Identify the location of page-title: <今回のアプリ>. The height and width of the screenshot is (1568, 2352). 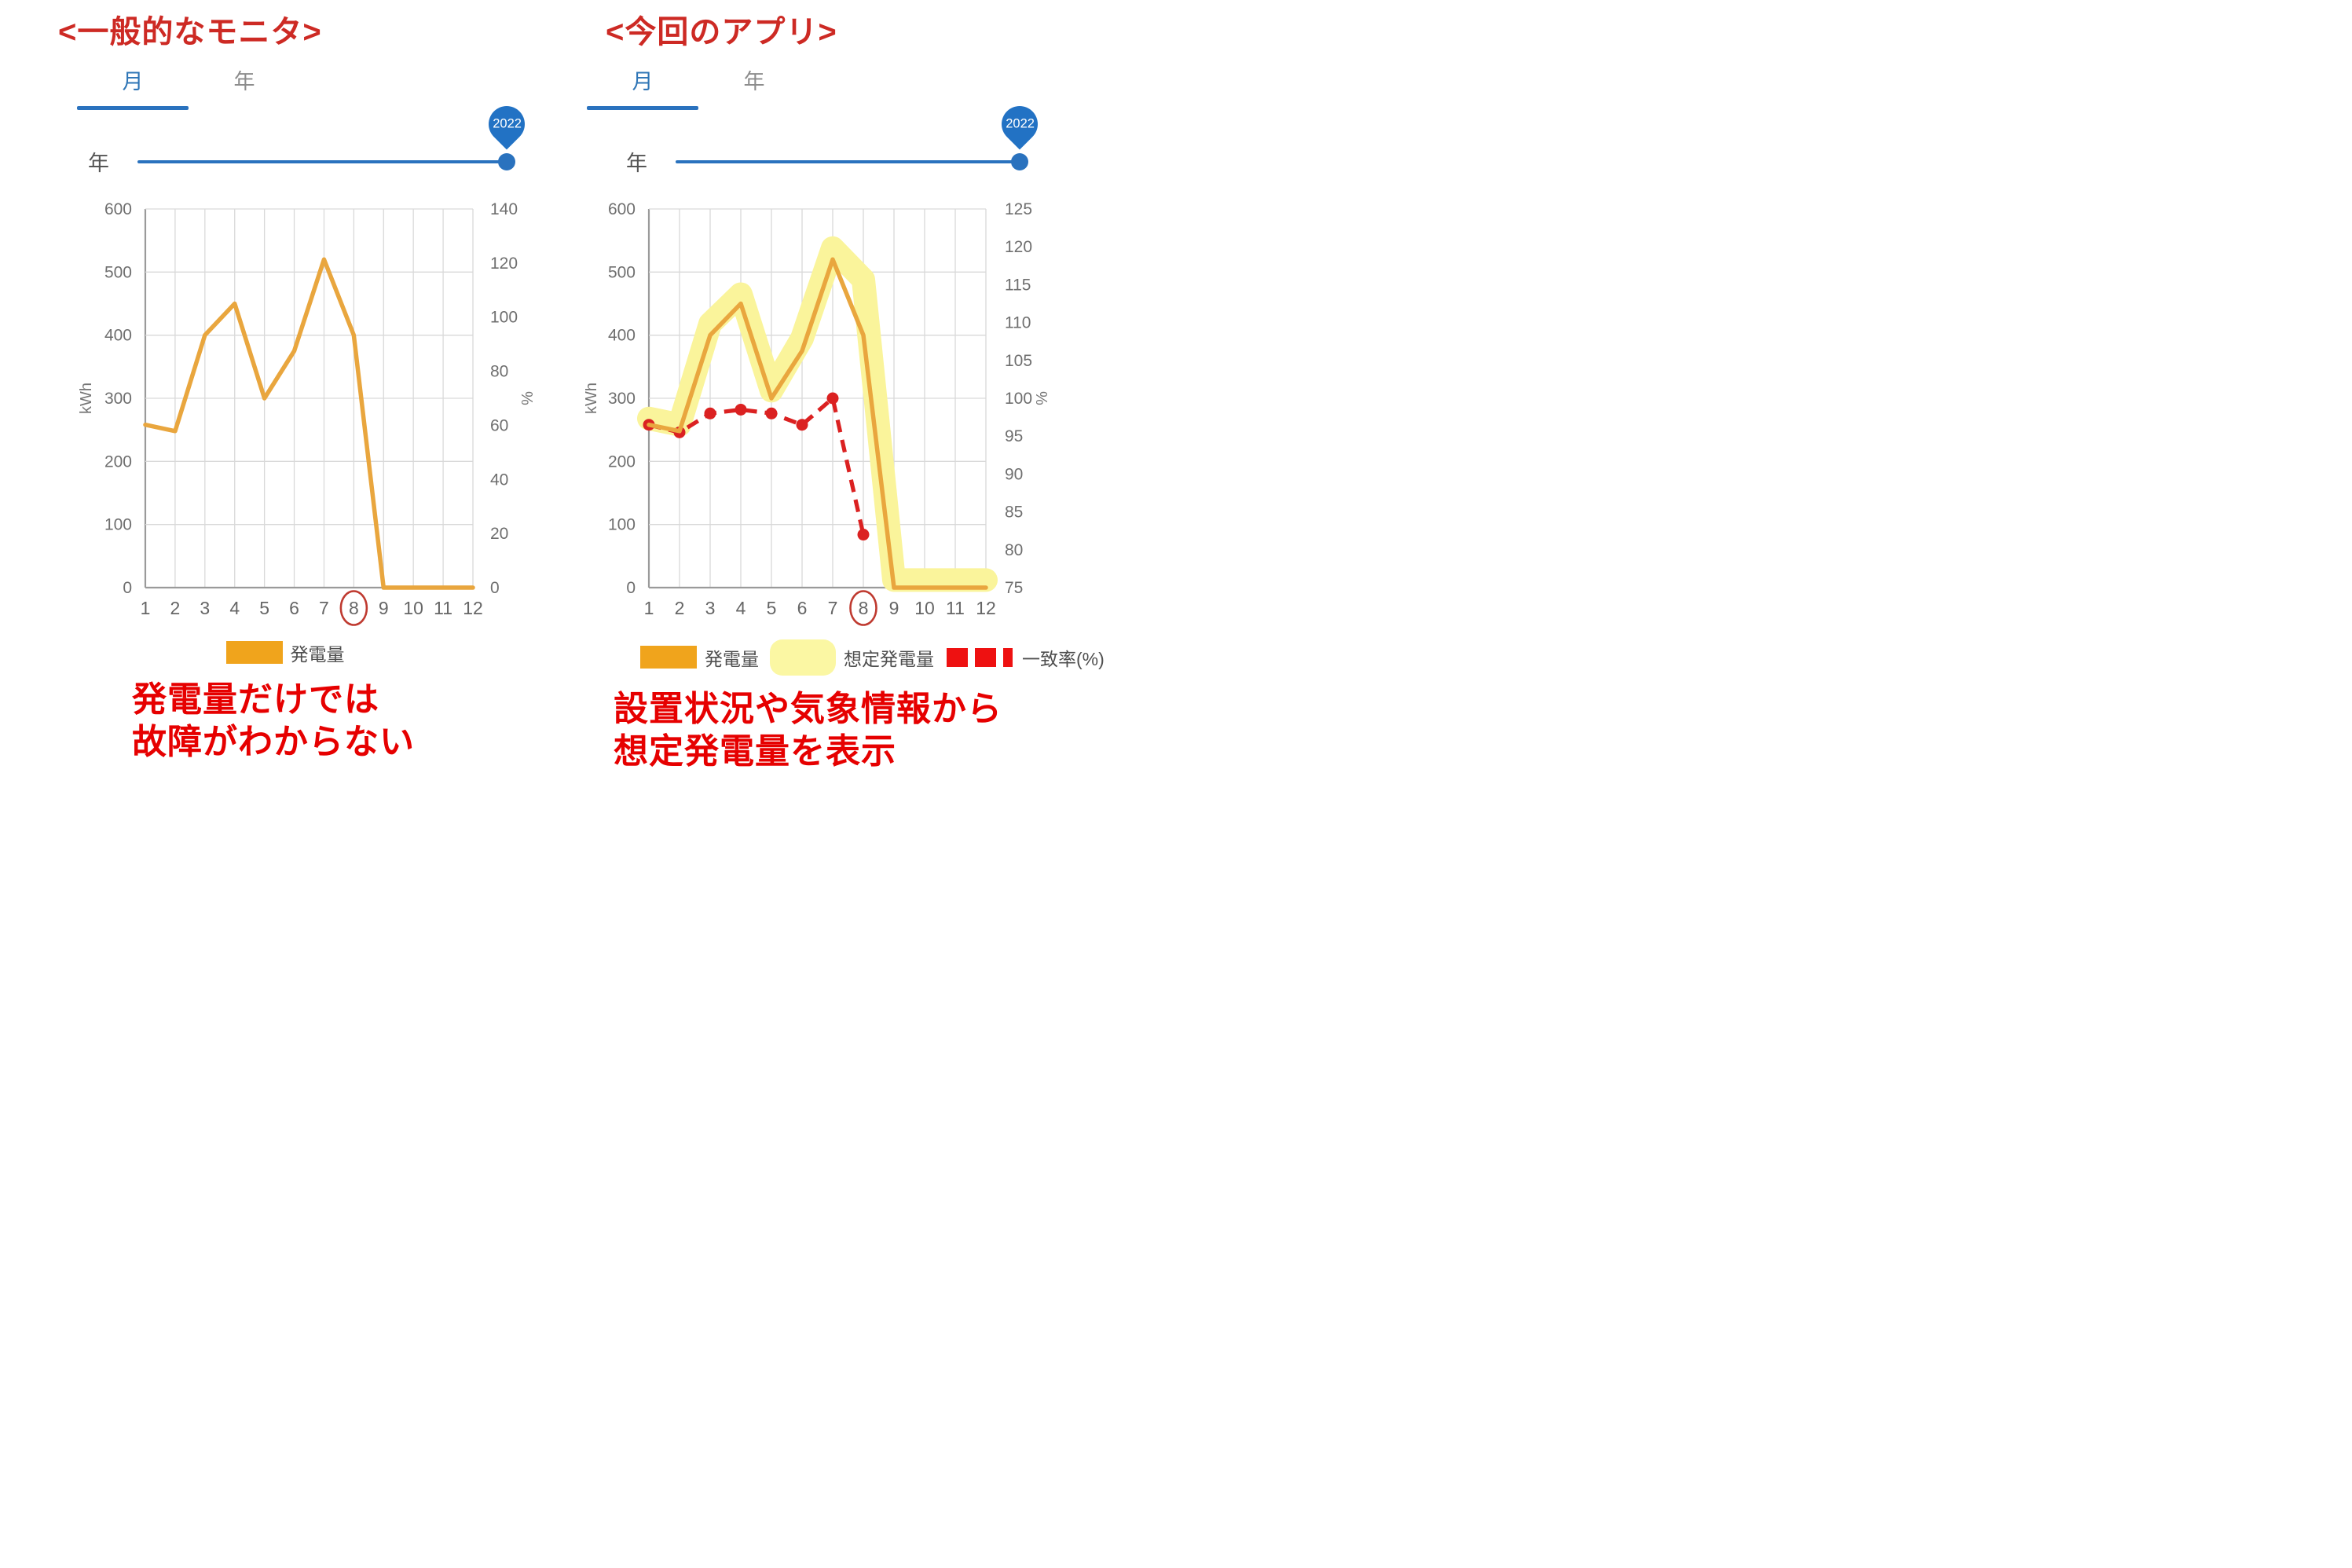
(721, 32).